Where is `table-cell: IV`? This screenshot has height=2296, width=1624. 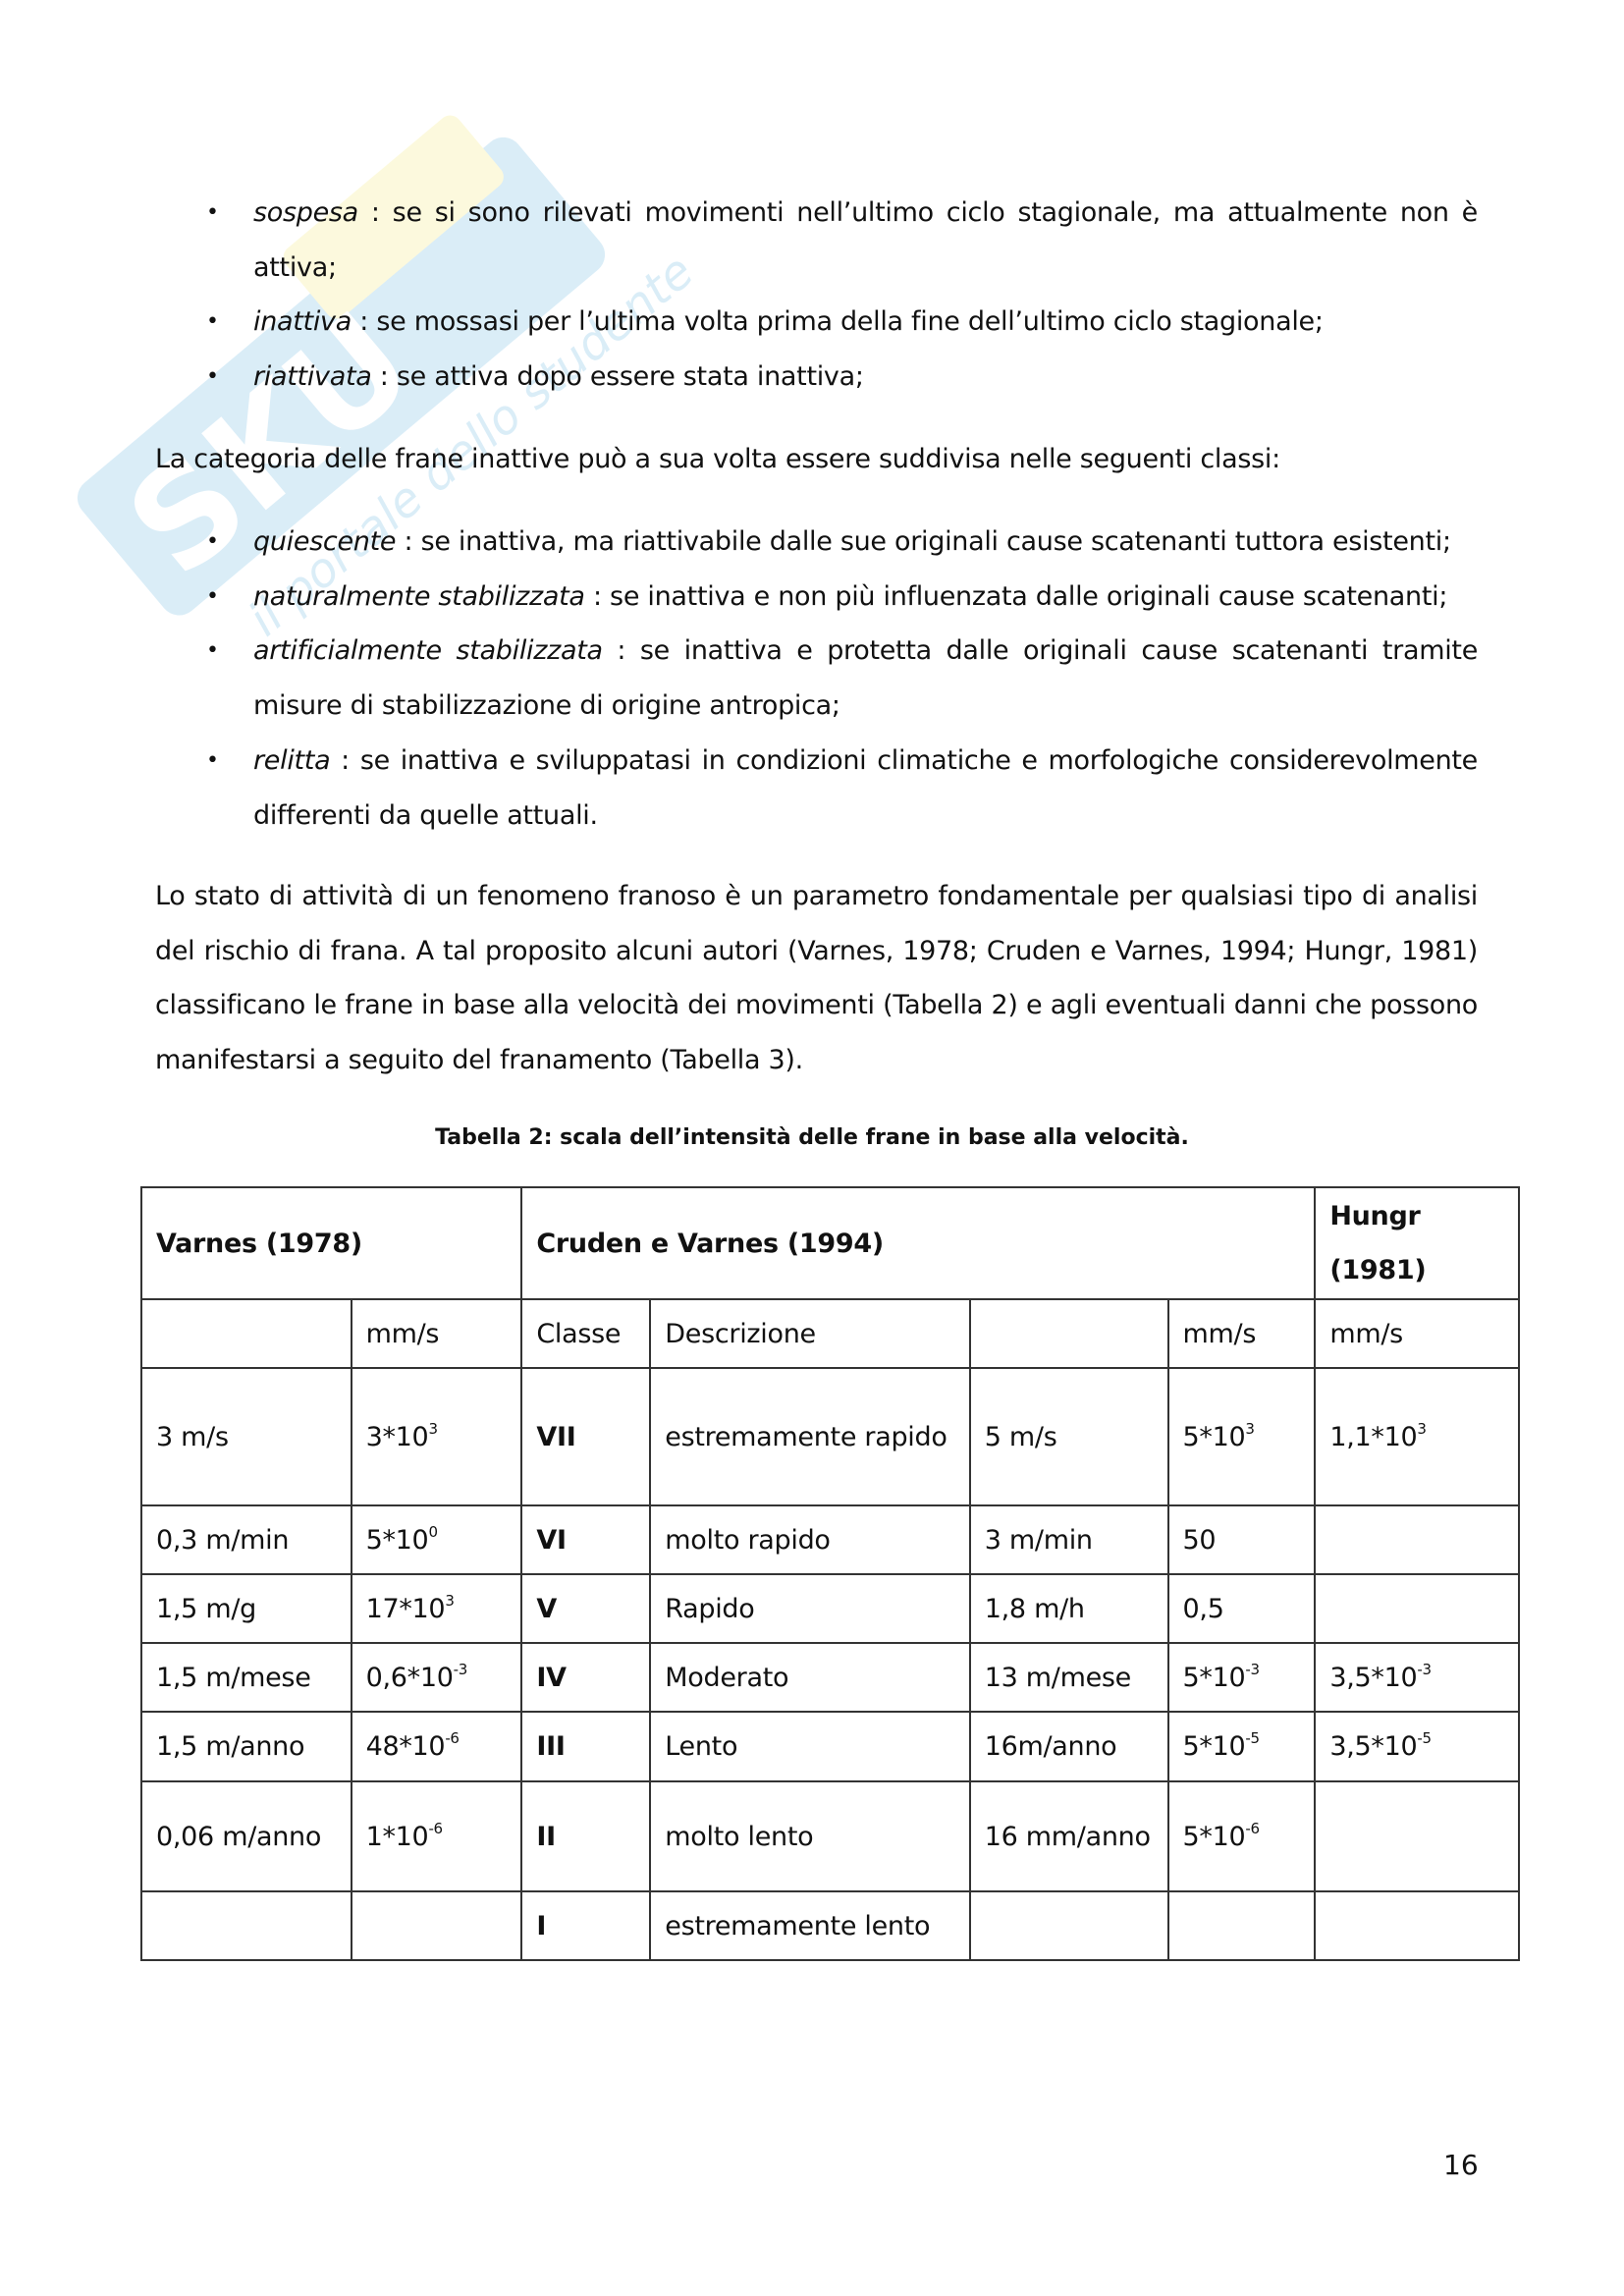
table-cell: IV is located at coordinates (586, 1677).